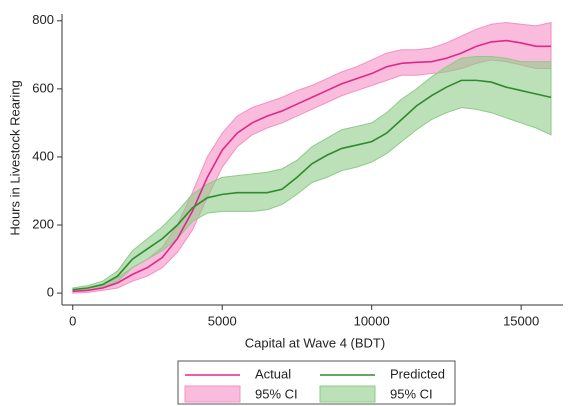 This screenshot has width=573, height=406. What do you see at coordinates (43, 19) in the screenshot?
I see `y-tick-label: 800` at bounding box center [43, 19].